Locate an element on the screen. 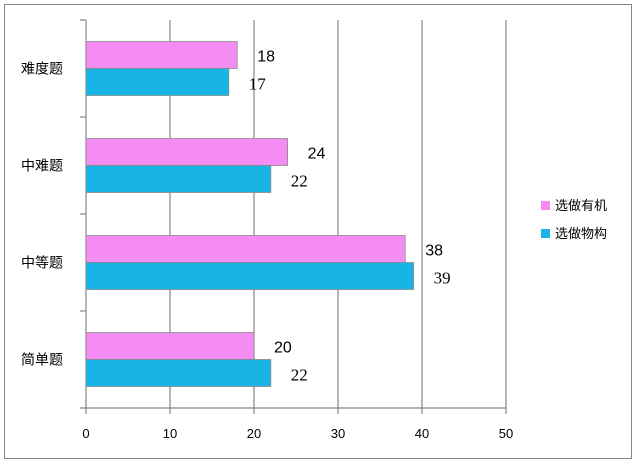  x-tick-label-30: 30 is located at coordinates (338, 433).